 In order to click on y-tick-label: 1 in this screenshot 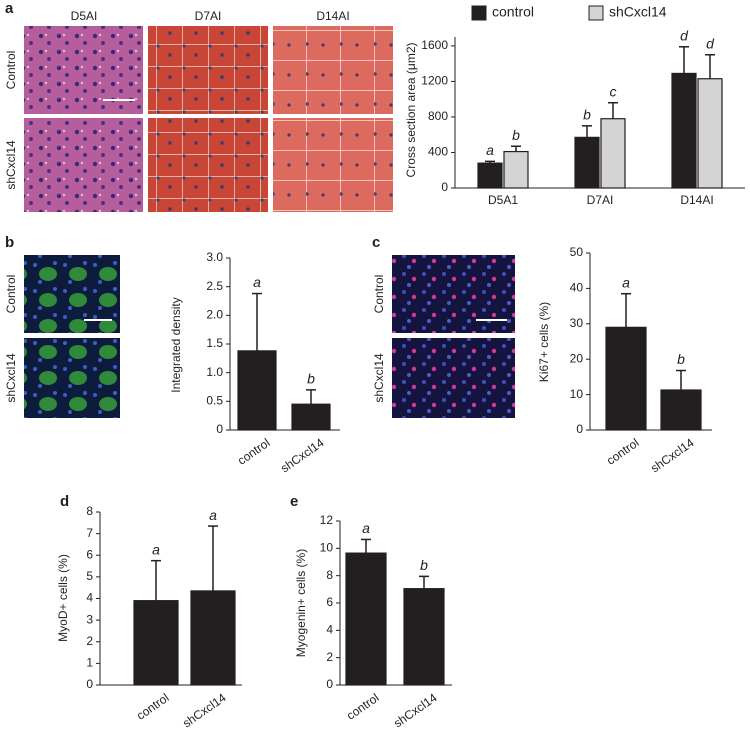, I will do `click(89, 663)`.